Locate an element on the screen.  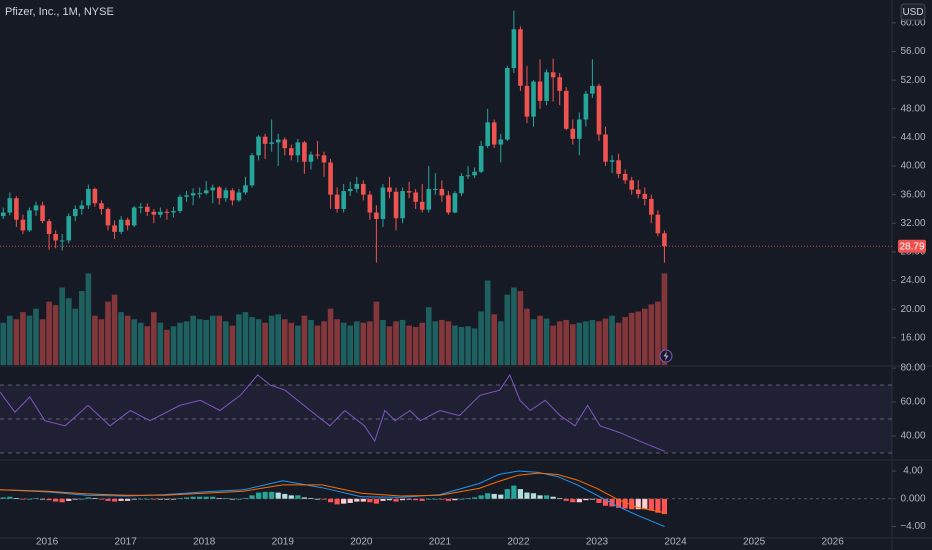
currency-label: USD is located at coordinates (912, 12).